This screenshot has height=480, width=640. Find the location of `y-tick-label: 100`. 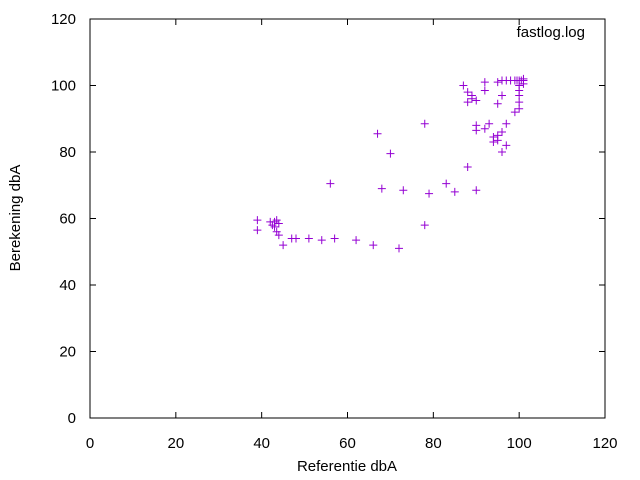

y-tick-label: 100 is located at coordinates (63, 86).